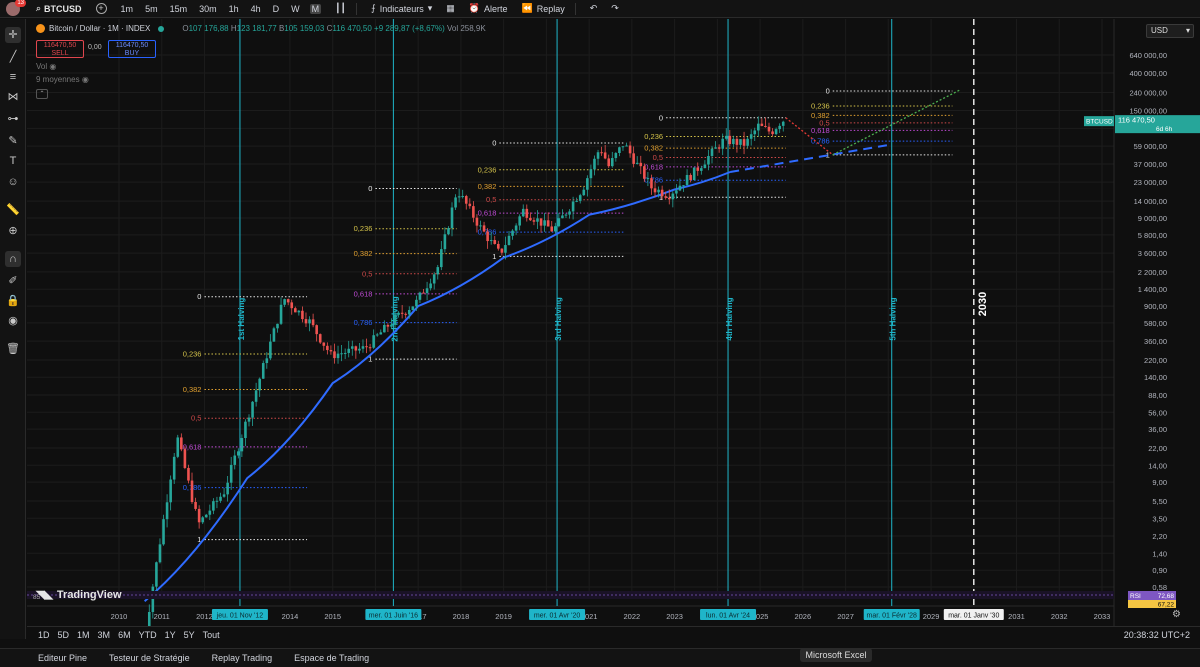 This screenshot has height=667, width=1200. I want to click on clock: 20:38:32 UTC+2, so click(1156, 635).